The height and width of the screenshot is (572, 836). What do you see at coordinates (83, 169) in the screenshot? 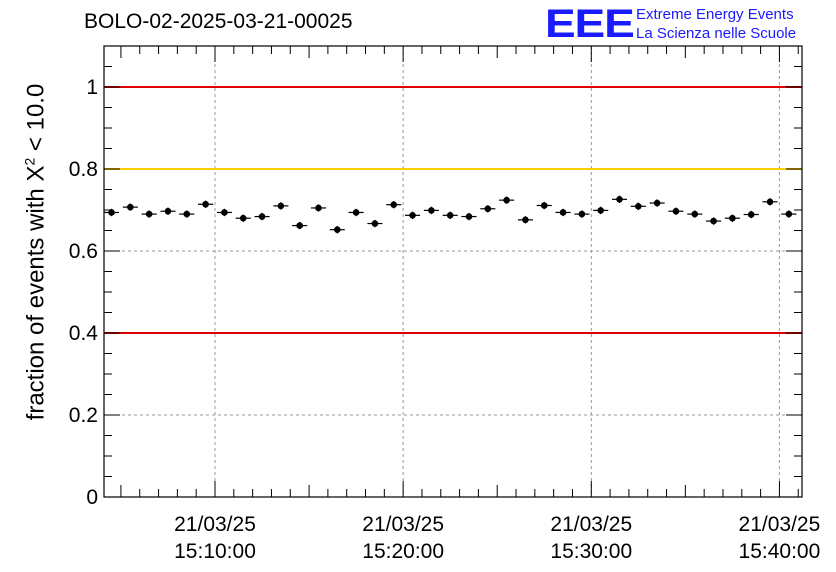
I see `y-tick-label: 0.8` at bounding box center [83, 169].